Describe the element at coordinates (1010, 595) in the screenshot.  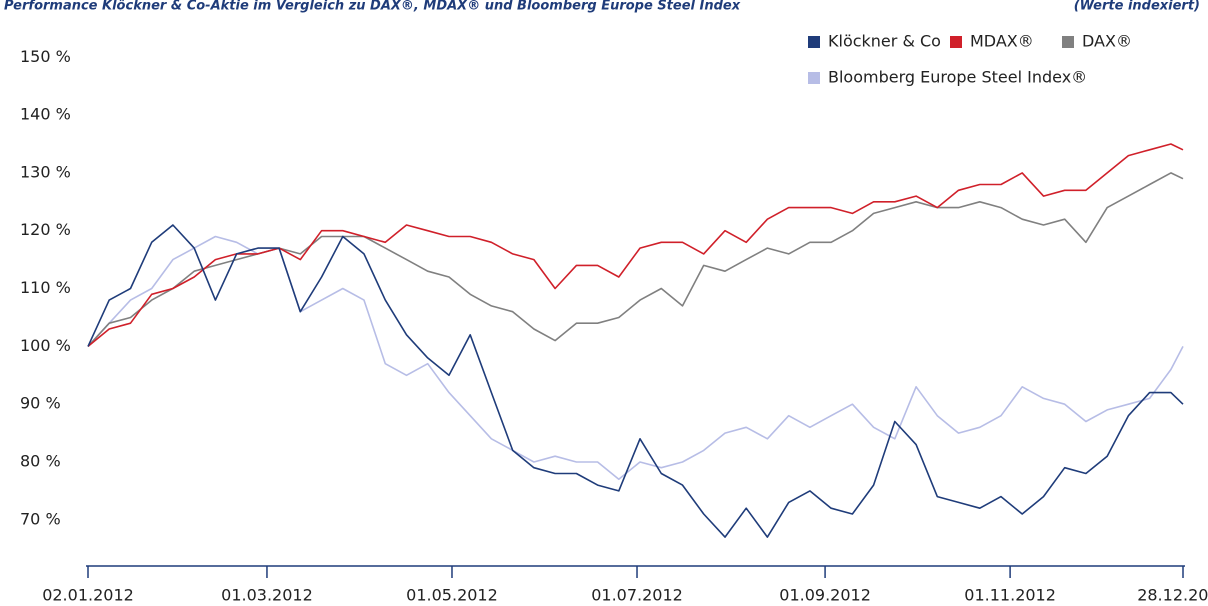
I see `x-tick-label: 01.11.2012` at that location.